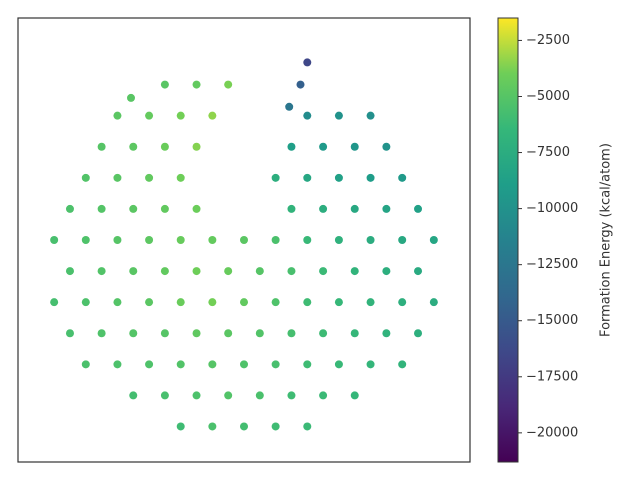 The width and height of the screenshot is (640, 484). What do you see at coordinates (552, 432) in the screenshot?
I see `colorbar-tick-label: −20000` at bounding box center [552, 432].